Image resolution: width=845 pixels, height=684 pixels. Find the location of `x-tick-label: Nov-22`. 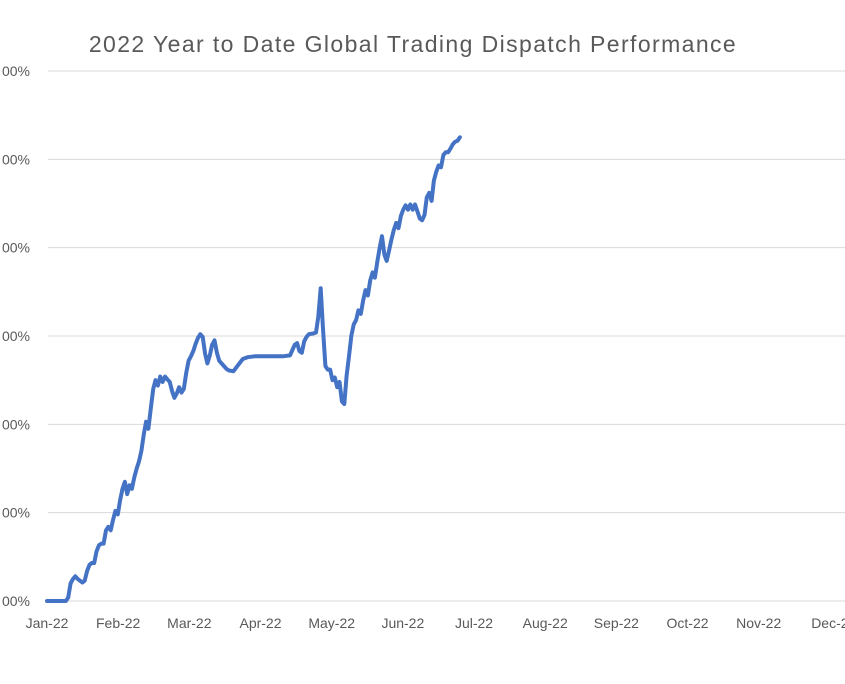

x-tick-label: Nov-22 is located at coordinates (758, 623).